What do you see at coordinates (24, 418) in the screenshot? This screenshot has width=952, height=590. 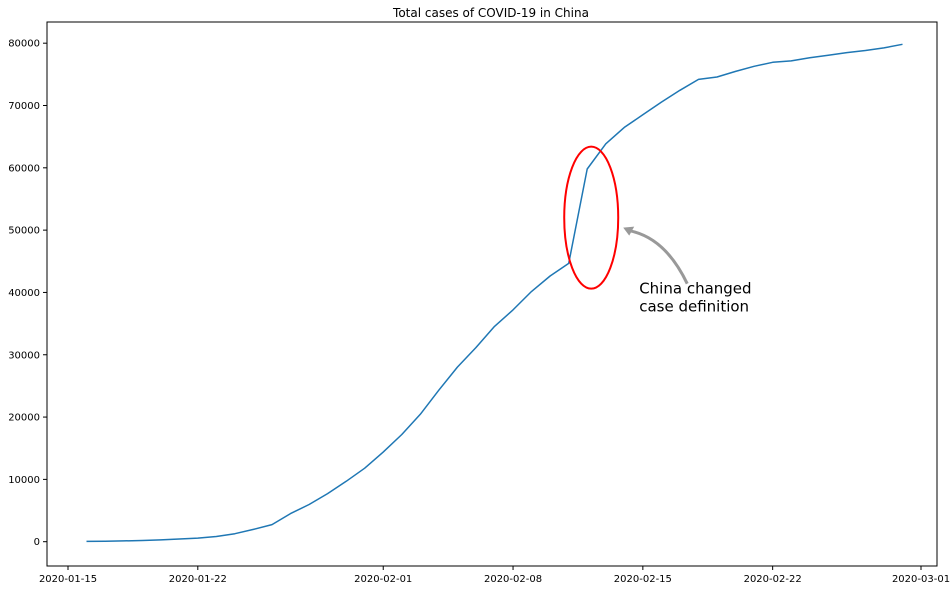 I see `y-tick-label: 20000` at bounding box center [24, 418].